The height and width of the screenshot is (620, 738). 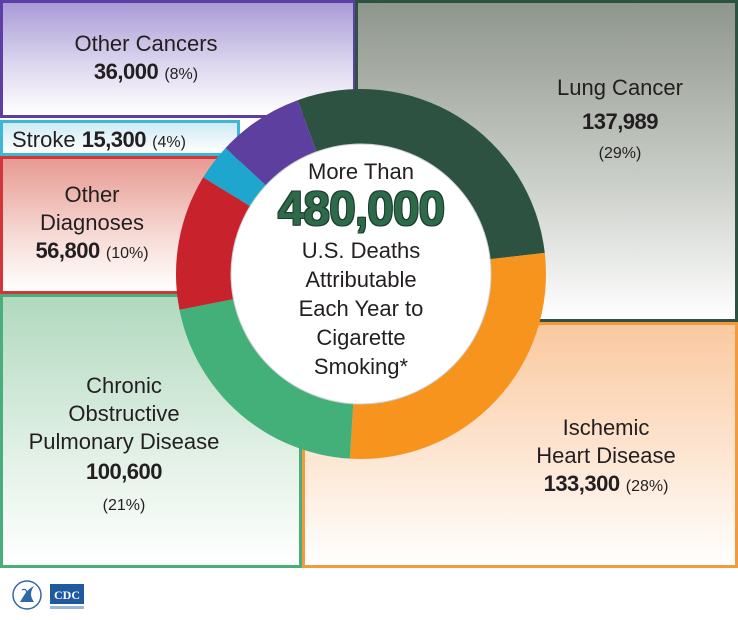 I want to click on cdc-logo-icon: CDC, so click(x=67, y=596).